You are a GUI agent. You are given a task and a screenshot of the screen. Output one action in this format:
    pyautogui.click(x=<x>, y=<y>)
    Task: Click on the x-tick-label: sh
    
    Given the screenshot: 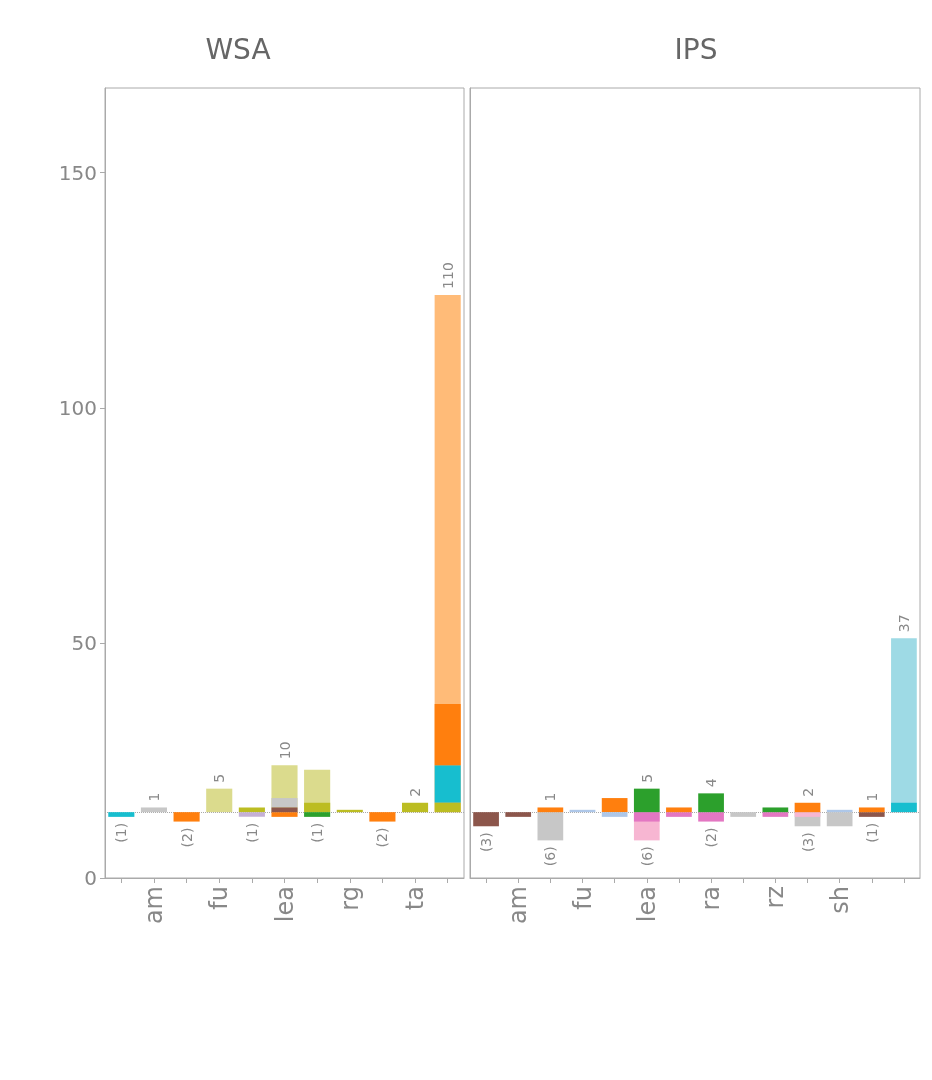 What is the action you would take?
    pyautogui.click(x=839, y=900)
    